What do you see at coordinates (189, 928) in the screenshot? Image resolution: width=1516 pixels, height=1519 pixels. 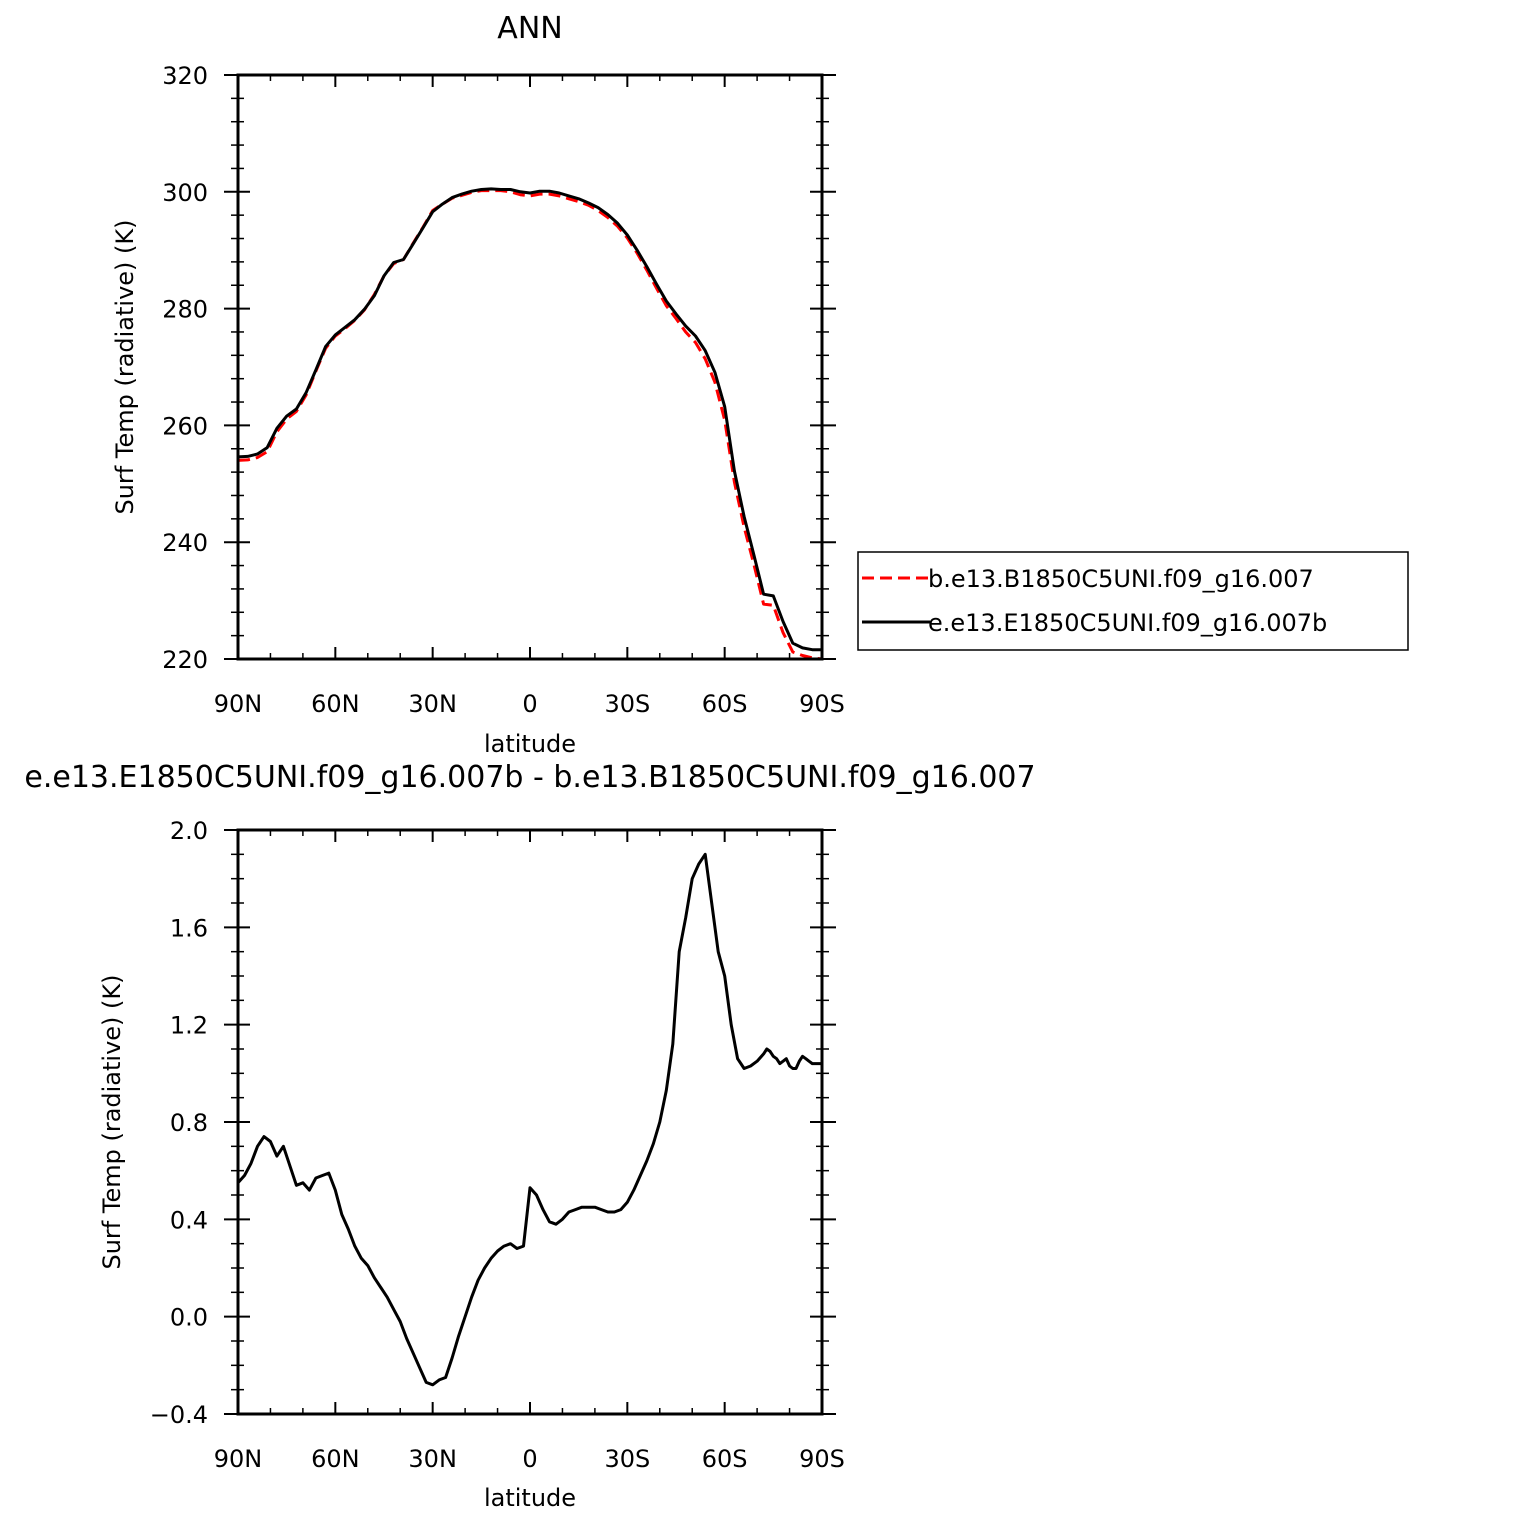 I see `y-tick-label: 1.6` at bounding box center [189, 928].